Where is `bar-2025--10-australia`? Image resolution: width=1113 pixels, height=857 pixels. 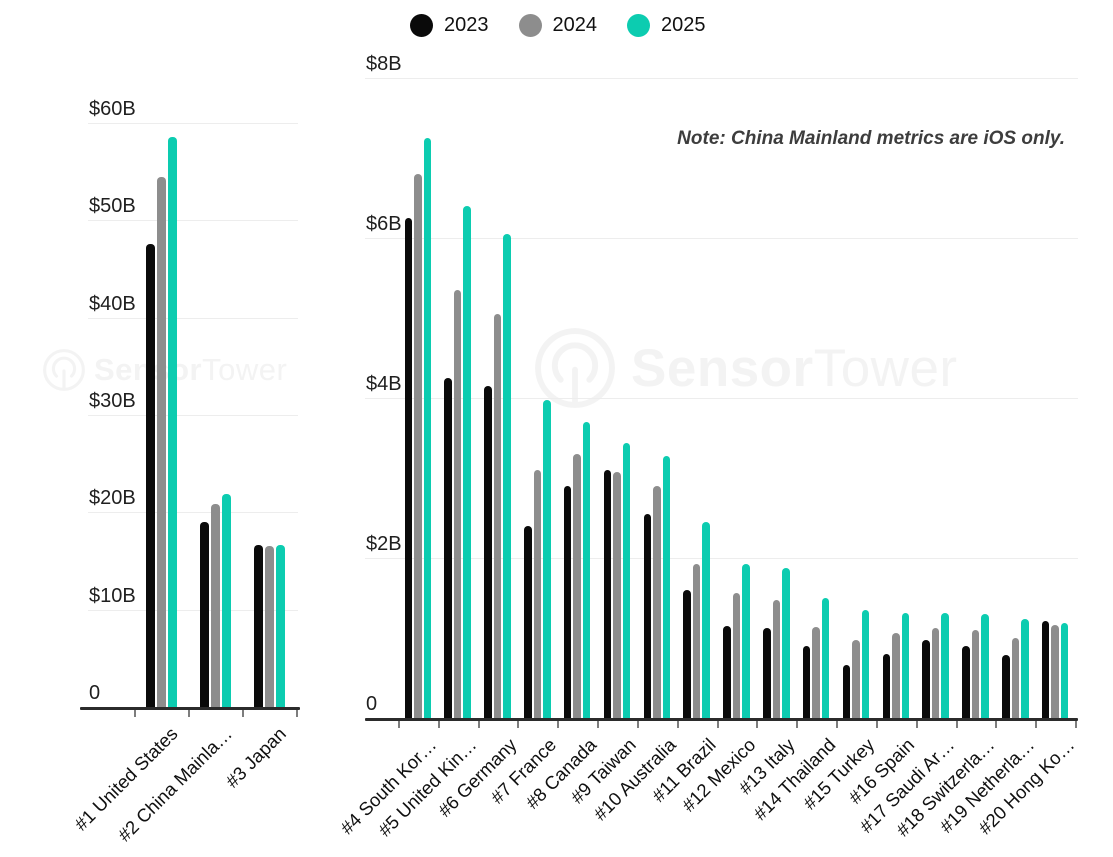
bar-2025--10-australia is located at coordinates (666, 587).